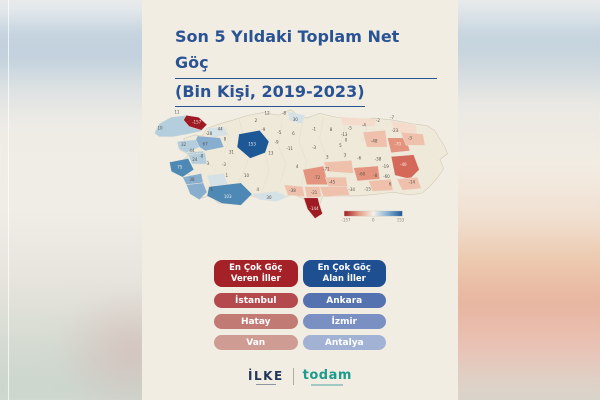 This screenshot has width=600, height=400. What do you see at coordinates (344, 342) in the screenshot?
I see `receiver-row-antalya: Antalya` at bounding box center [344, 342].